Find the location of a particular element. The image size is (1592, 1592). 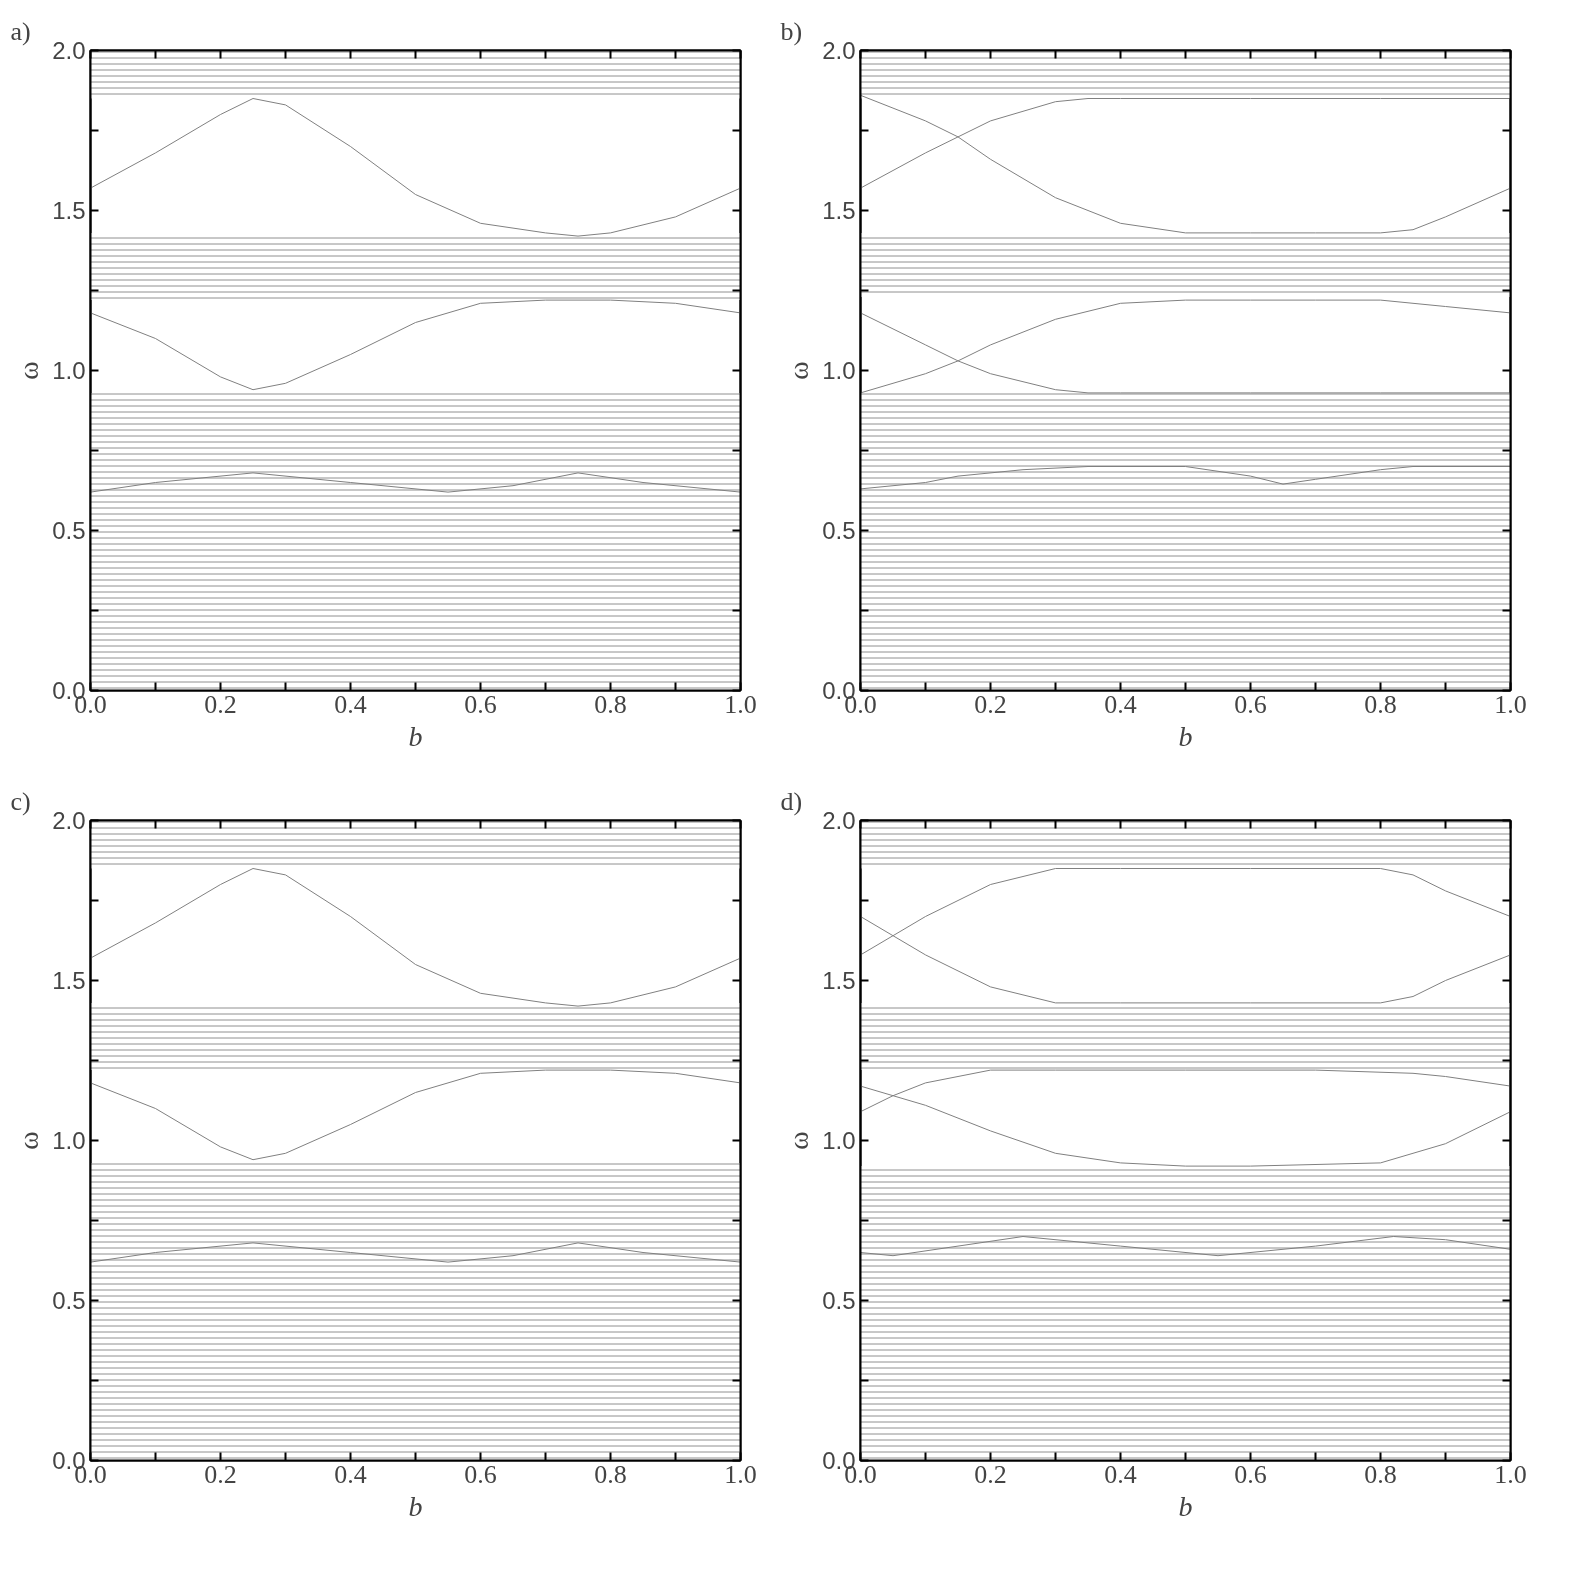

chart-title: b) is located at coordinates (791, 31).